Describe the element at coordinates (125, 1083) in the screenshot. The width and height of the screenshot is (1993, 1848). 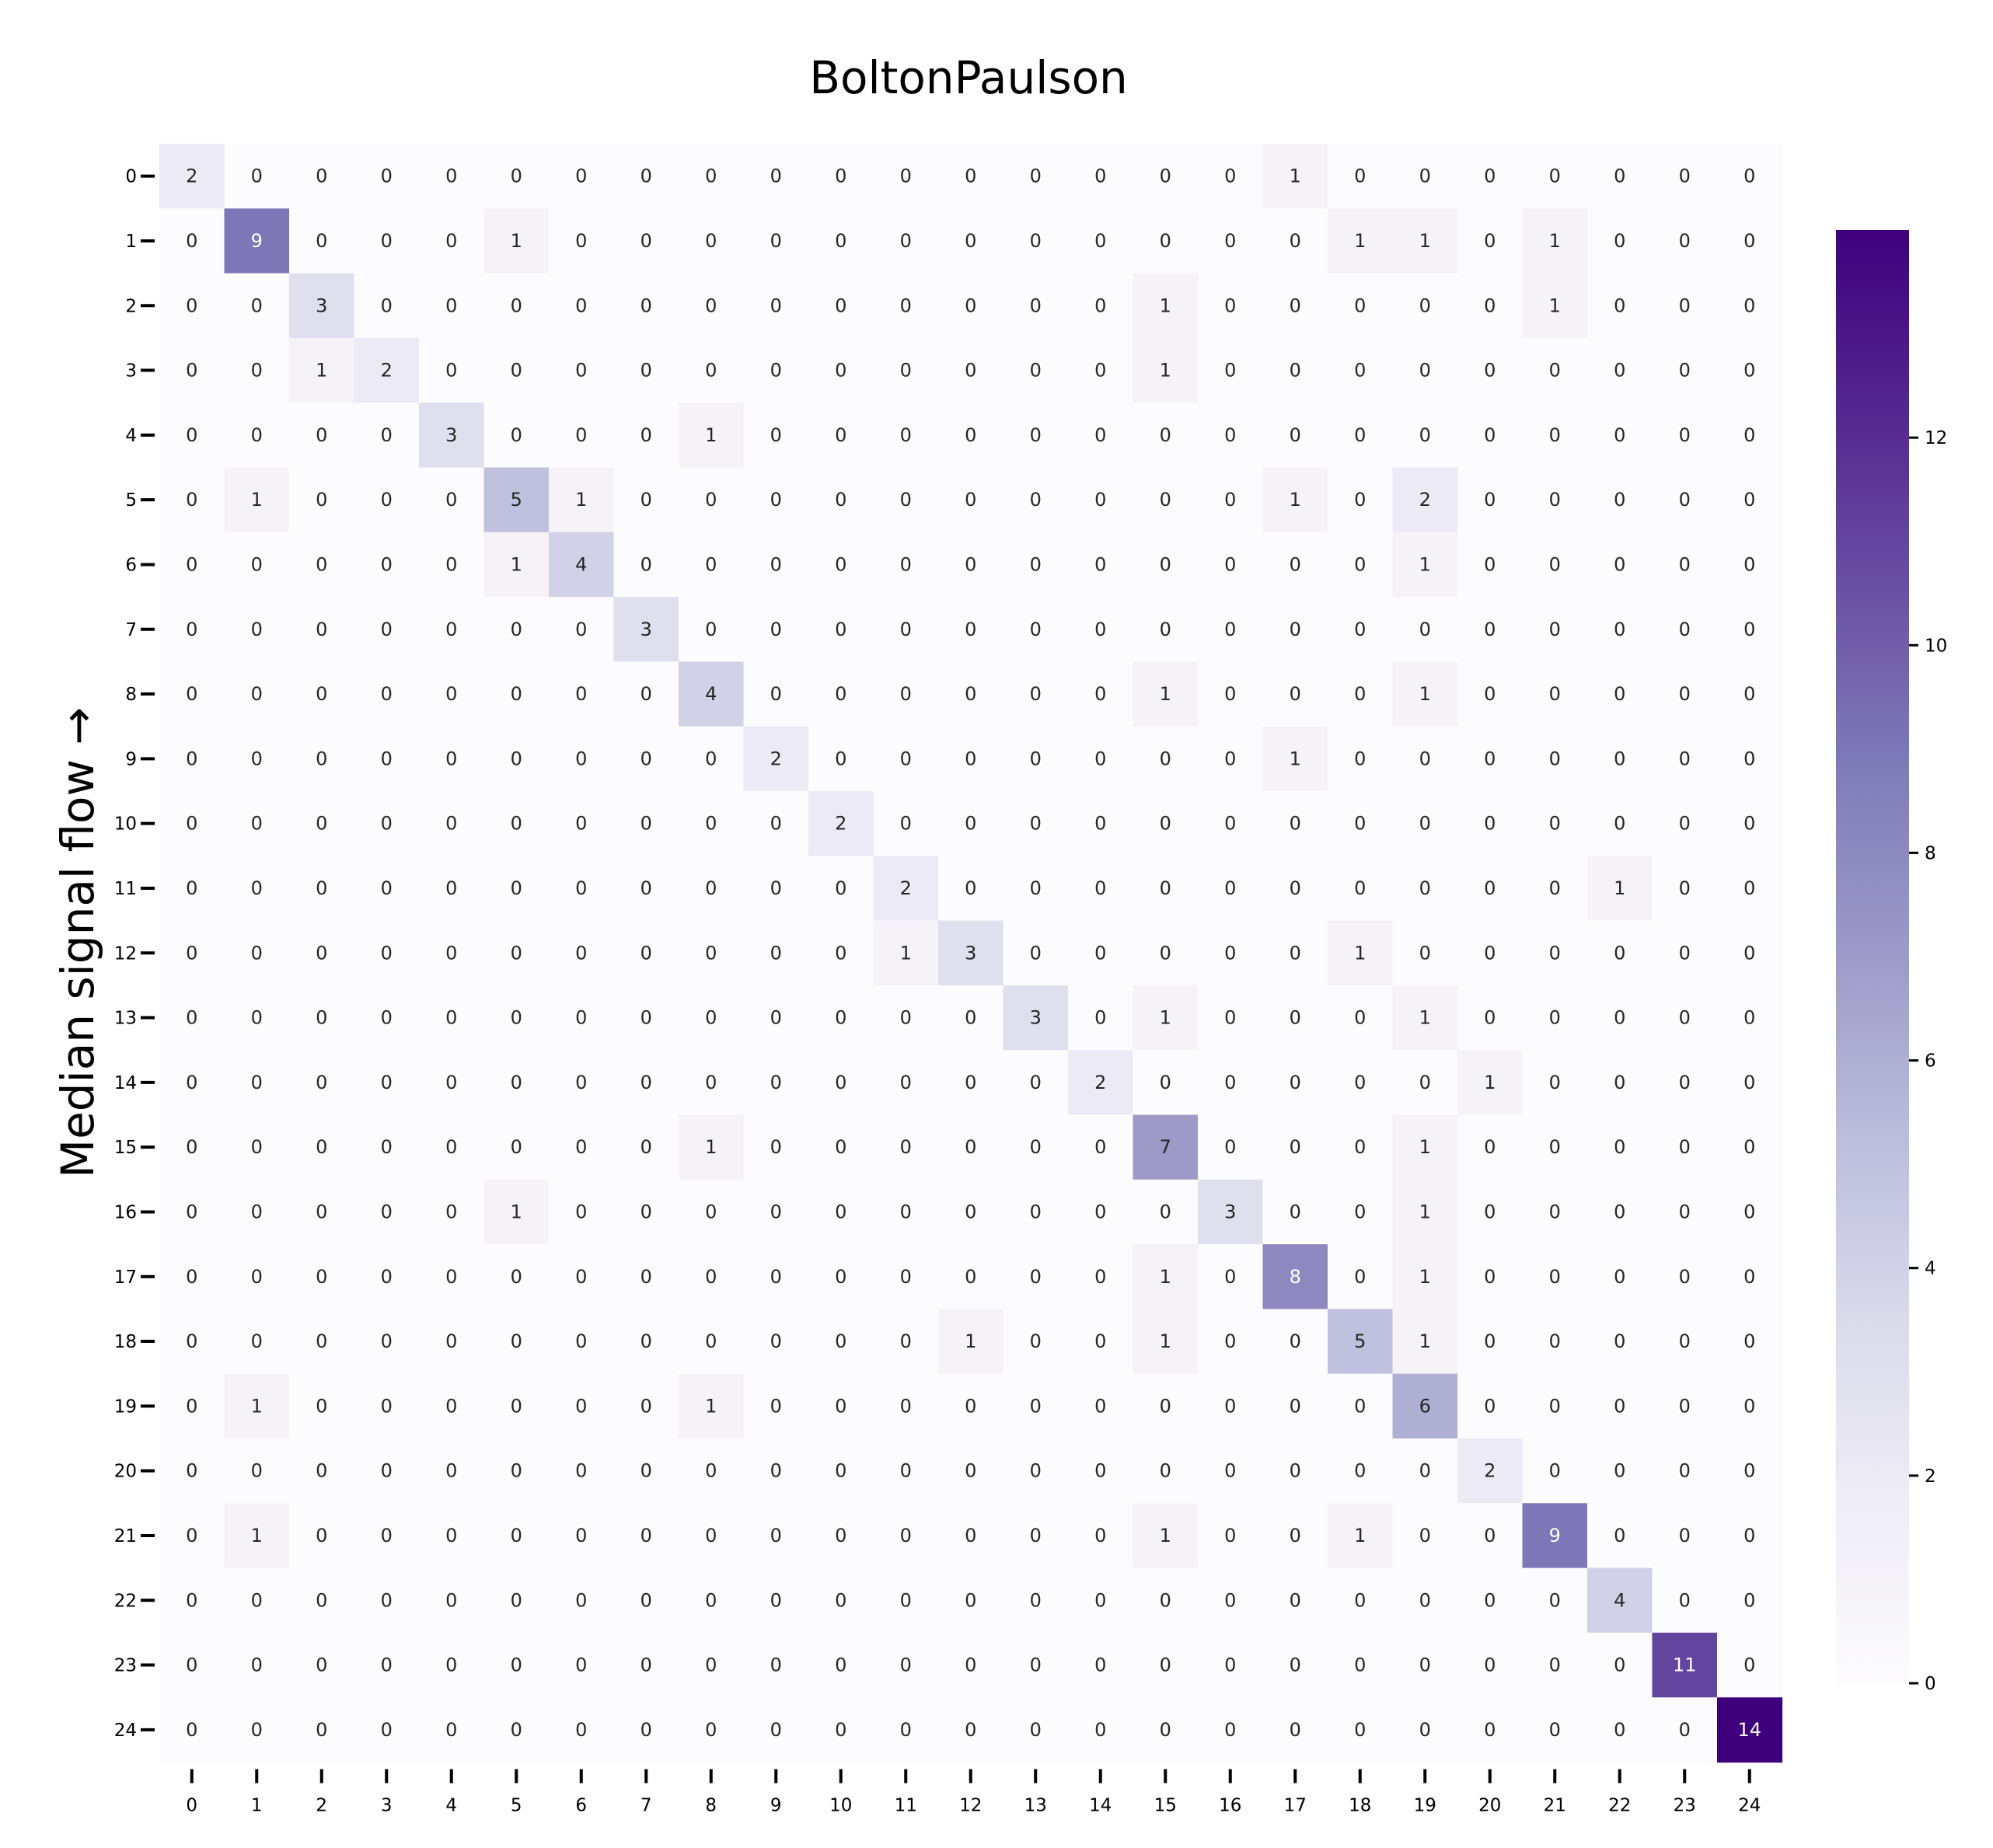
I see `y-tick-label: 14` at that location.